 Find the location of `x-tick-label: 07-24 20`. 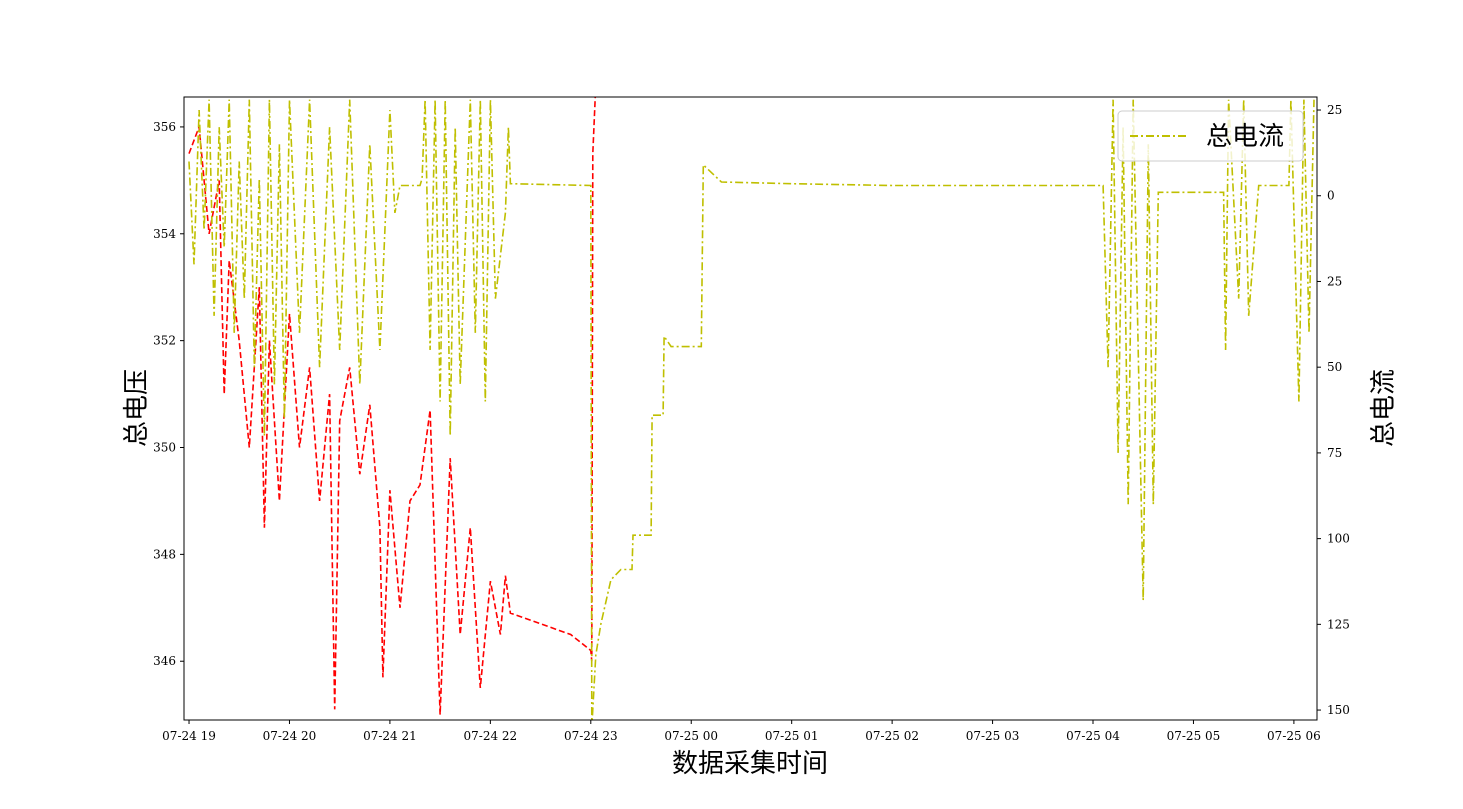

x-tick-label: 07-24 20 is located at coordinates (290, 736).